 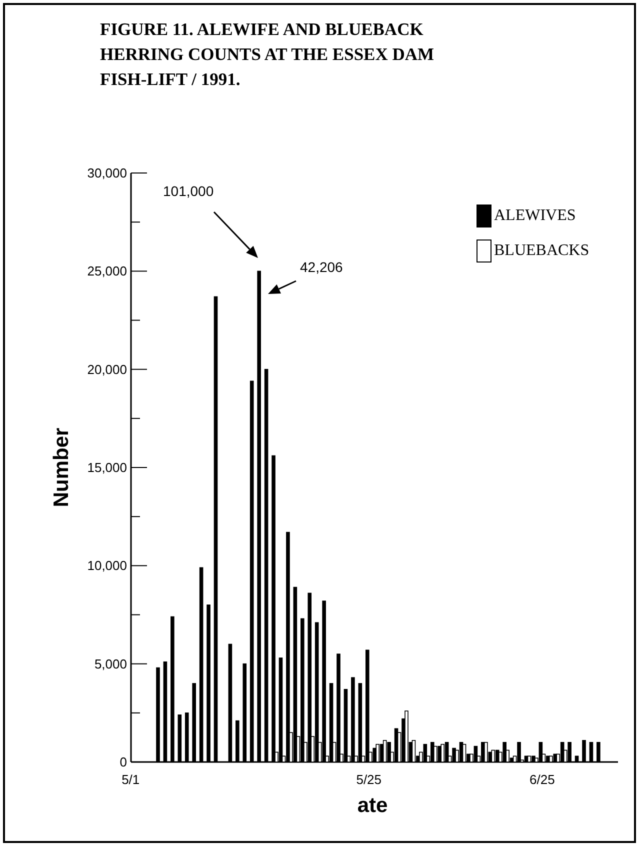 What do you see at coordinates (110, 664) in the screenshot?
I see `y-tick-label: 5,000` at bounding box center [110, 664].